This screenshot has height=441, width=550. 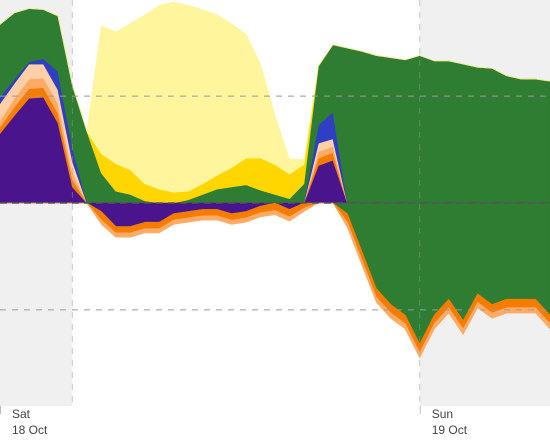 I want to click on x-tick-date-1: 19 Oct, so click(x=450, y=430).